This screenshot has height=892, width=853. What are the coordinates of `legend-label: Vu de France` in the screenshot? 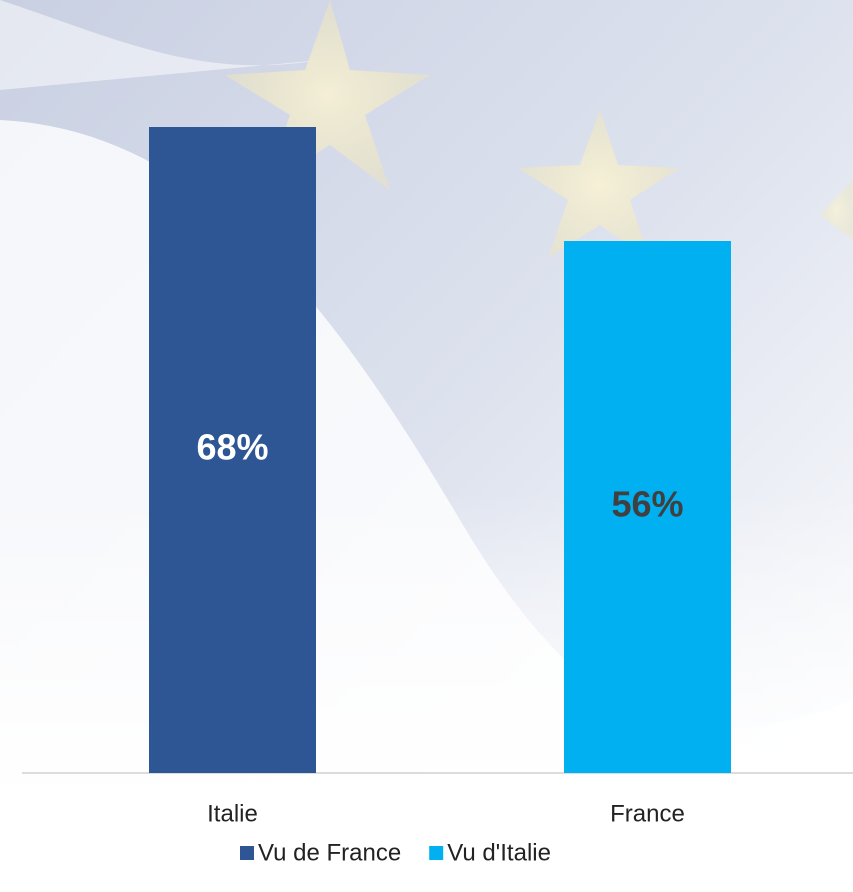 It's located at (329, 852).